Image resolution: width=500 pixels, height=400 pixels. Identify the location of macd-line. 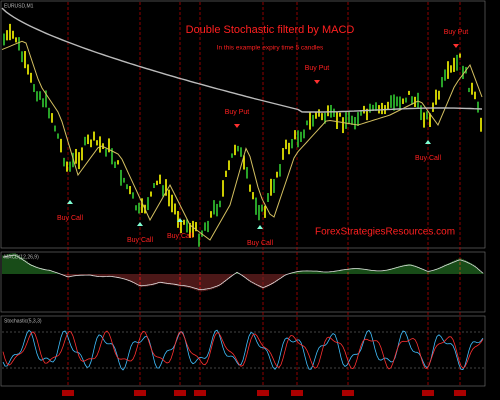
(243, 272).